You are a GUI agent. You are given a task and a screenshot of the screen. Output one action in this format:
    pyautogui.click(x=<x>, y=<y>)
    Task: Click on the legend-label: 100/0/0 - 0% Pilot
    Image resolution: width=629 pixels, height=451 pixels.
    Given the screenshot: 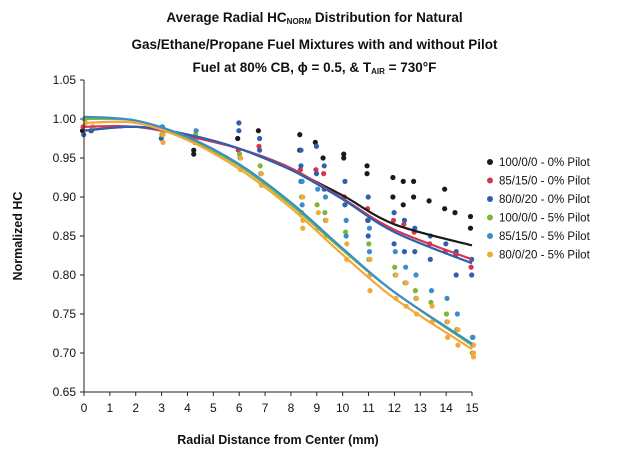 What is the action you would take?
    pyautogui.click(x=545, y=163)
    